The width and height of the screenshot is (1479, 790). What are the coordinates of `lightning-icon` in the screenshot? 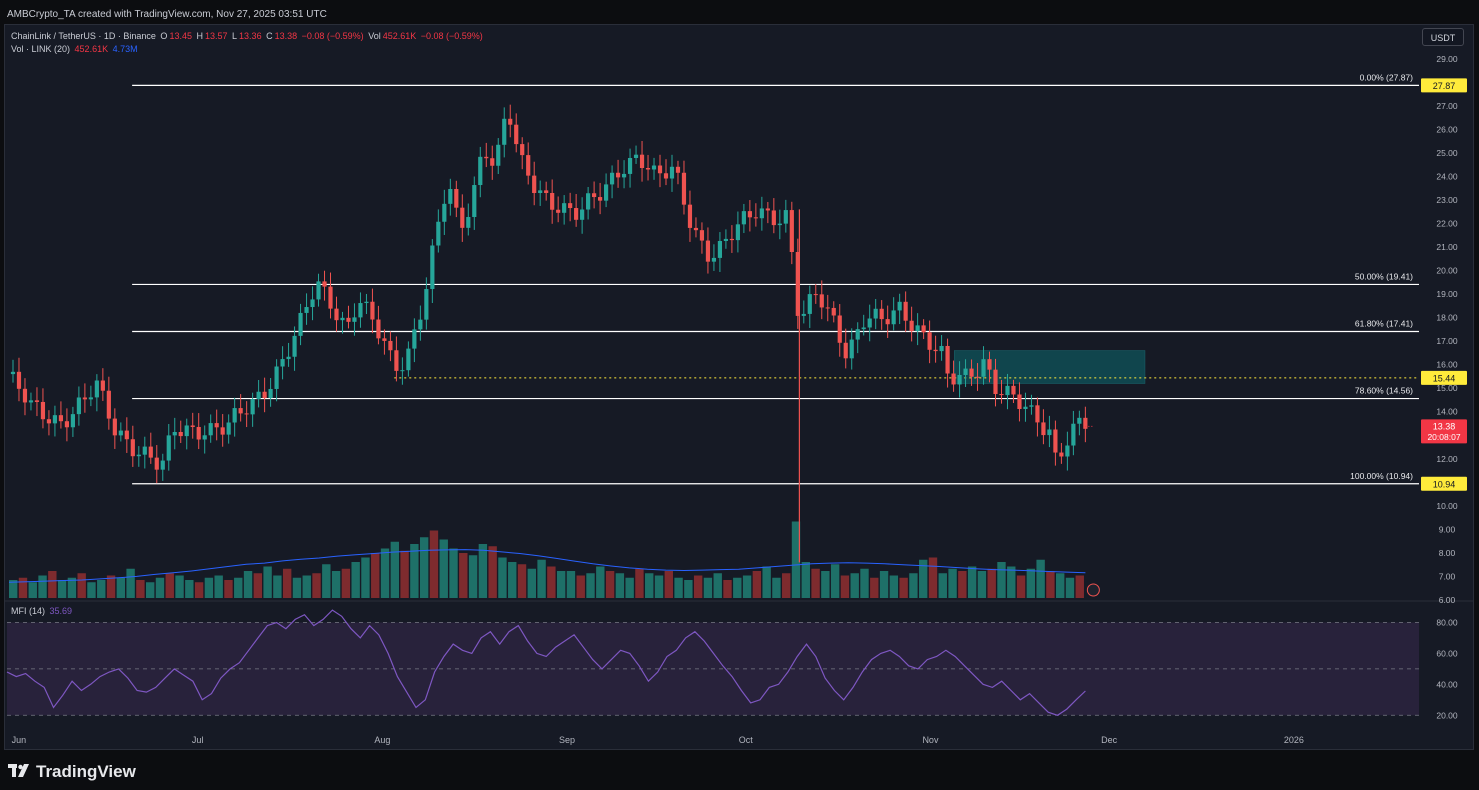 It's located at (1093, 590).